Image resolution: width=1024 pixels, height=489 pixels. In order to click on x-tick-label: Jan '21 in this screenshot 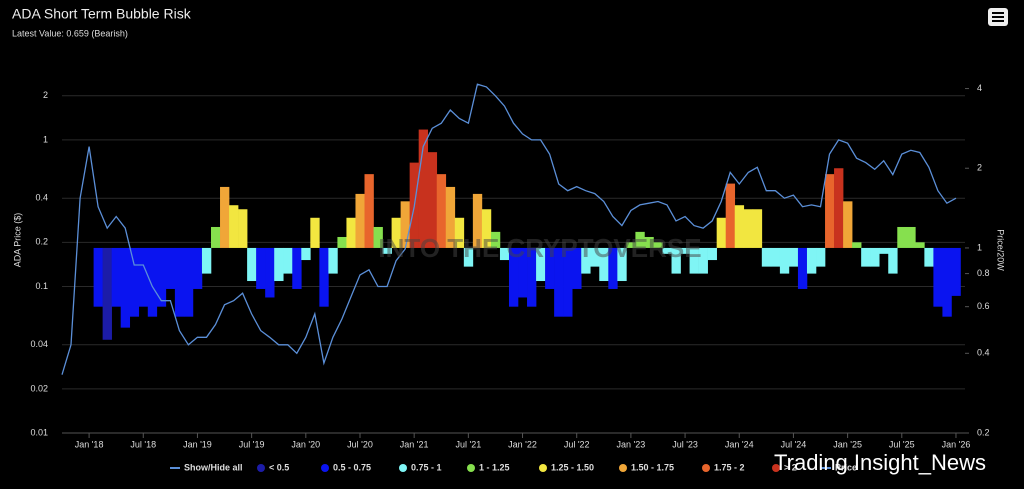, I will do `click(414, 444)`.